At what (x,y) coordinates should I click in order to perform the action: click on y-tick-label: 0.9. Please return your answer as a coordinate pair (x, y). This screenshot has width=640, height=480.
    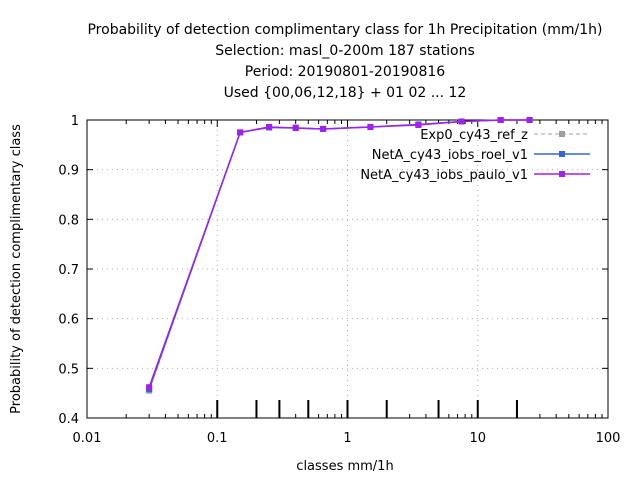
    Looking at the image, I should click on (68, 171).